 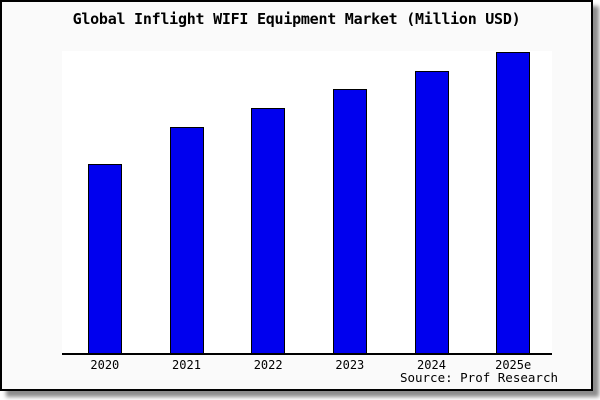 I want to click on x-tick-2021: 2021, so click(x=186, y=365).